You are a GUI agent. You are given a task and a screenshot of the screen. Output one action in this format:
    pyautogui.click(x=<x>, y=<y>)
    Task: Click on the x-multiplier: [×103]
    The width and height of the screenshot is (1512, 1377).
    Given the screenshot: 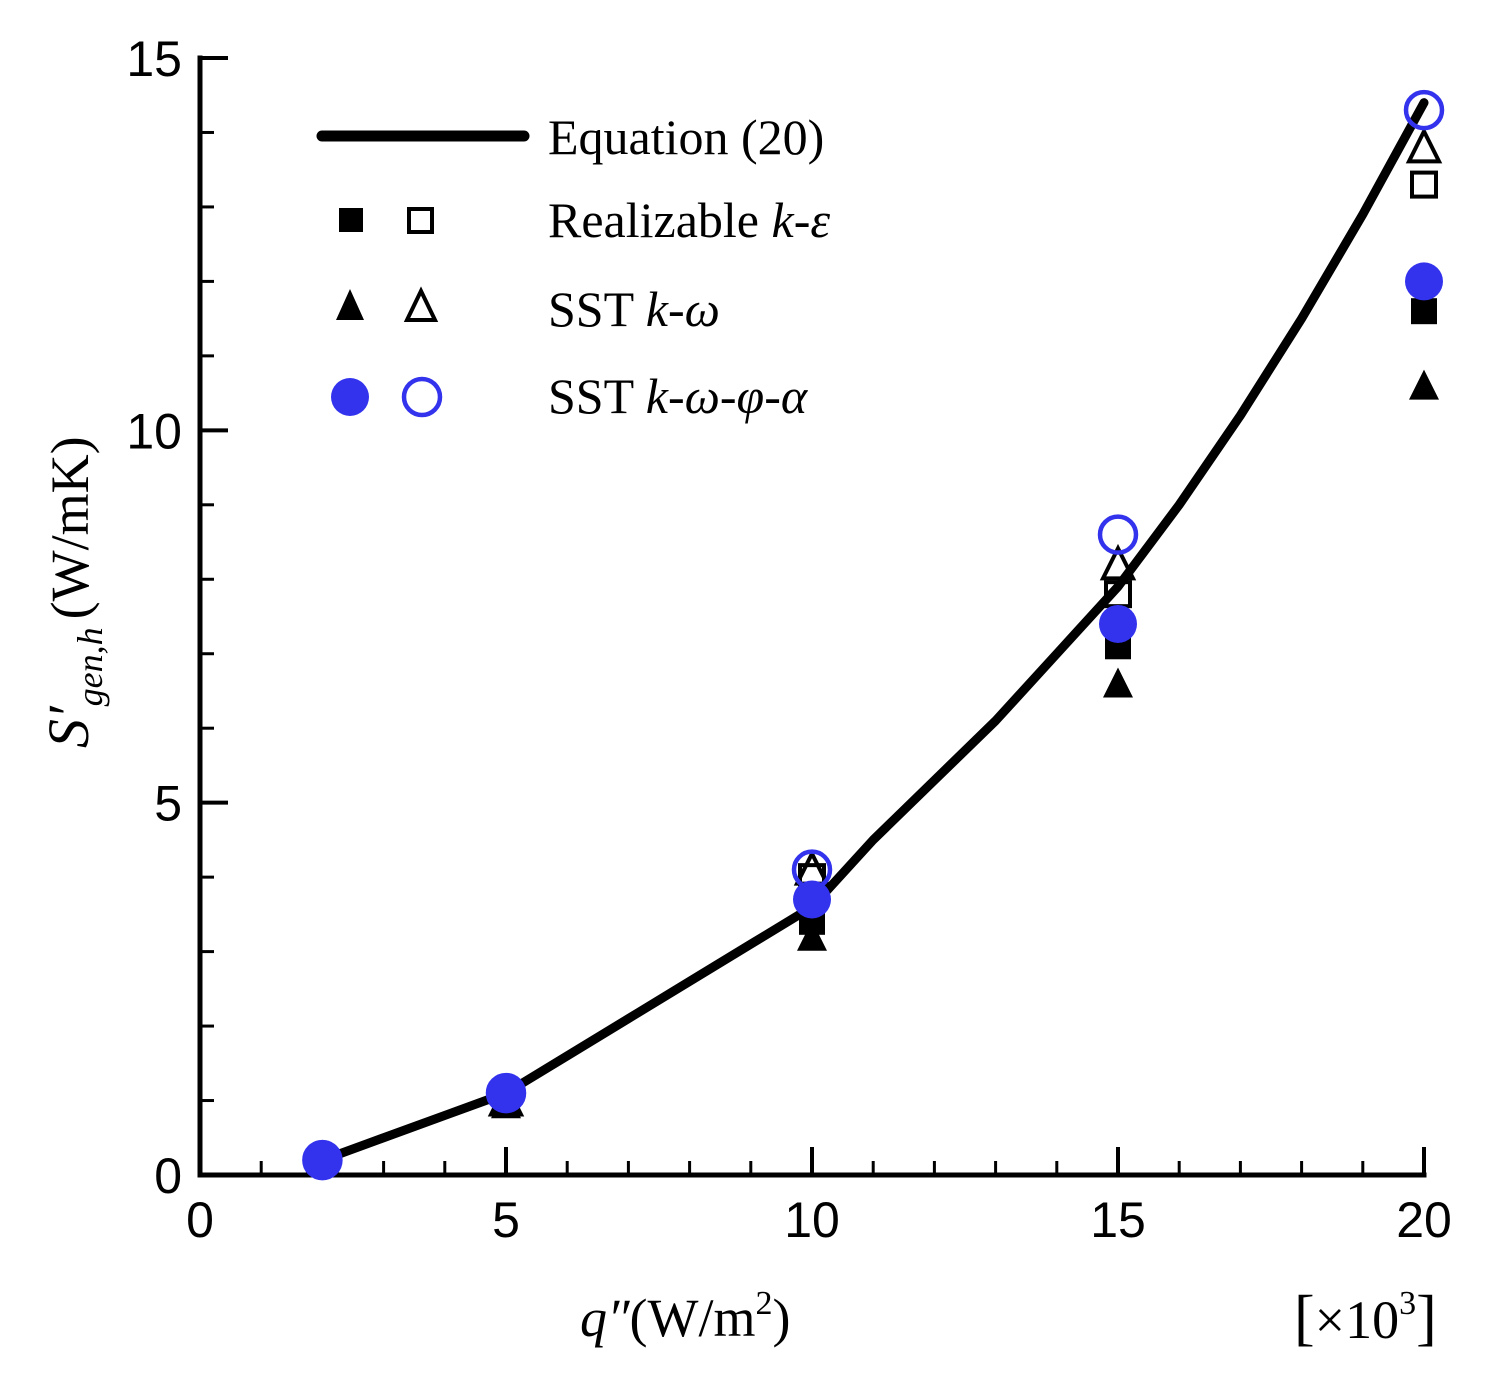 What is the action you would take?
    pyautogui.click(x=1365, y=1318)
    